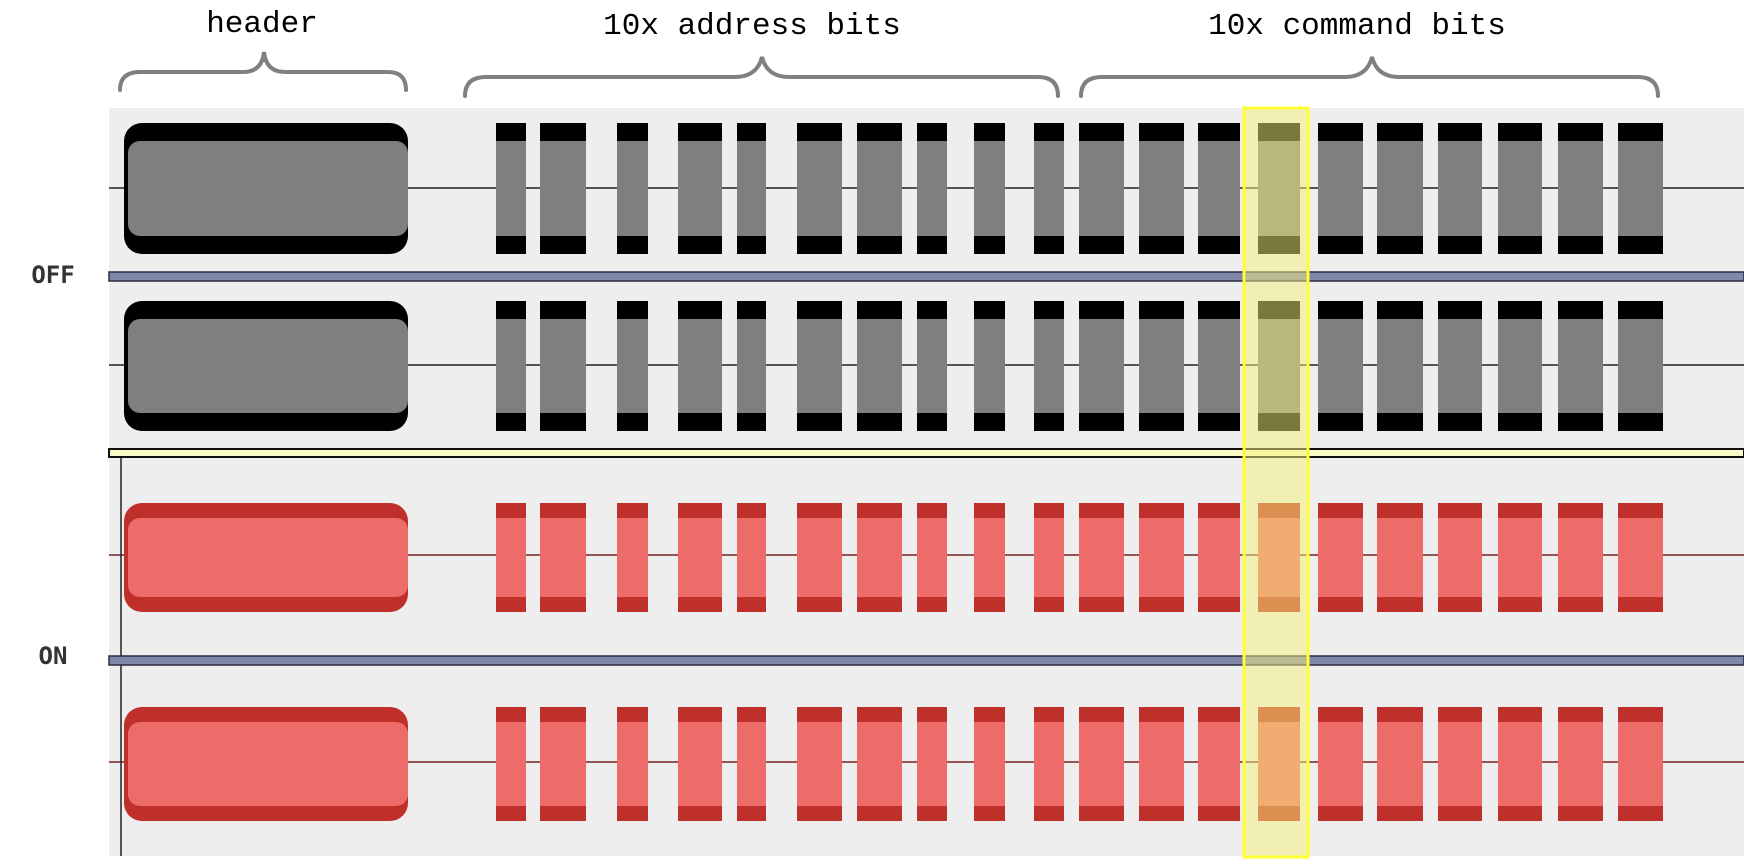  What do you see at coordinates (1357, 26) in the screenshot?
I see `group-label-command: 10x command bits` at bounding box center [1357, 26].